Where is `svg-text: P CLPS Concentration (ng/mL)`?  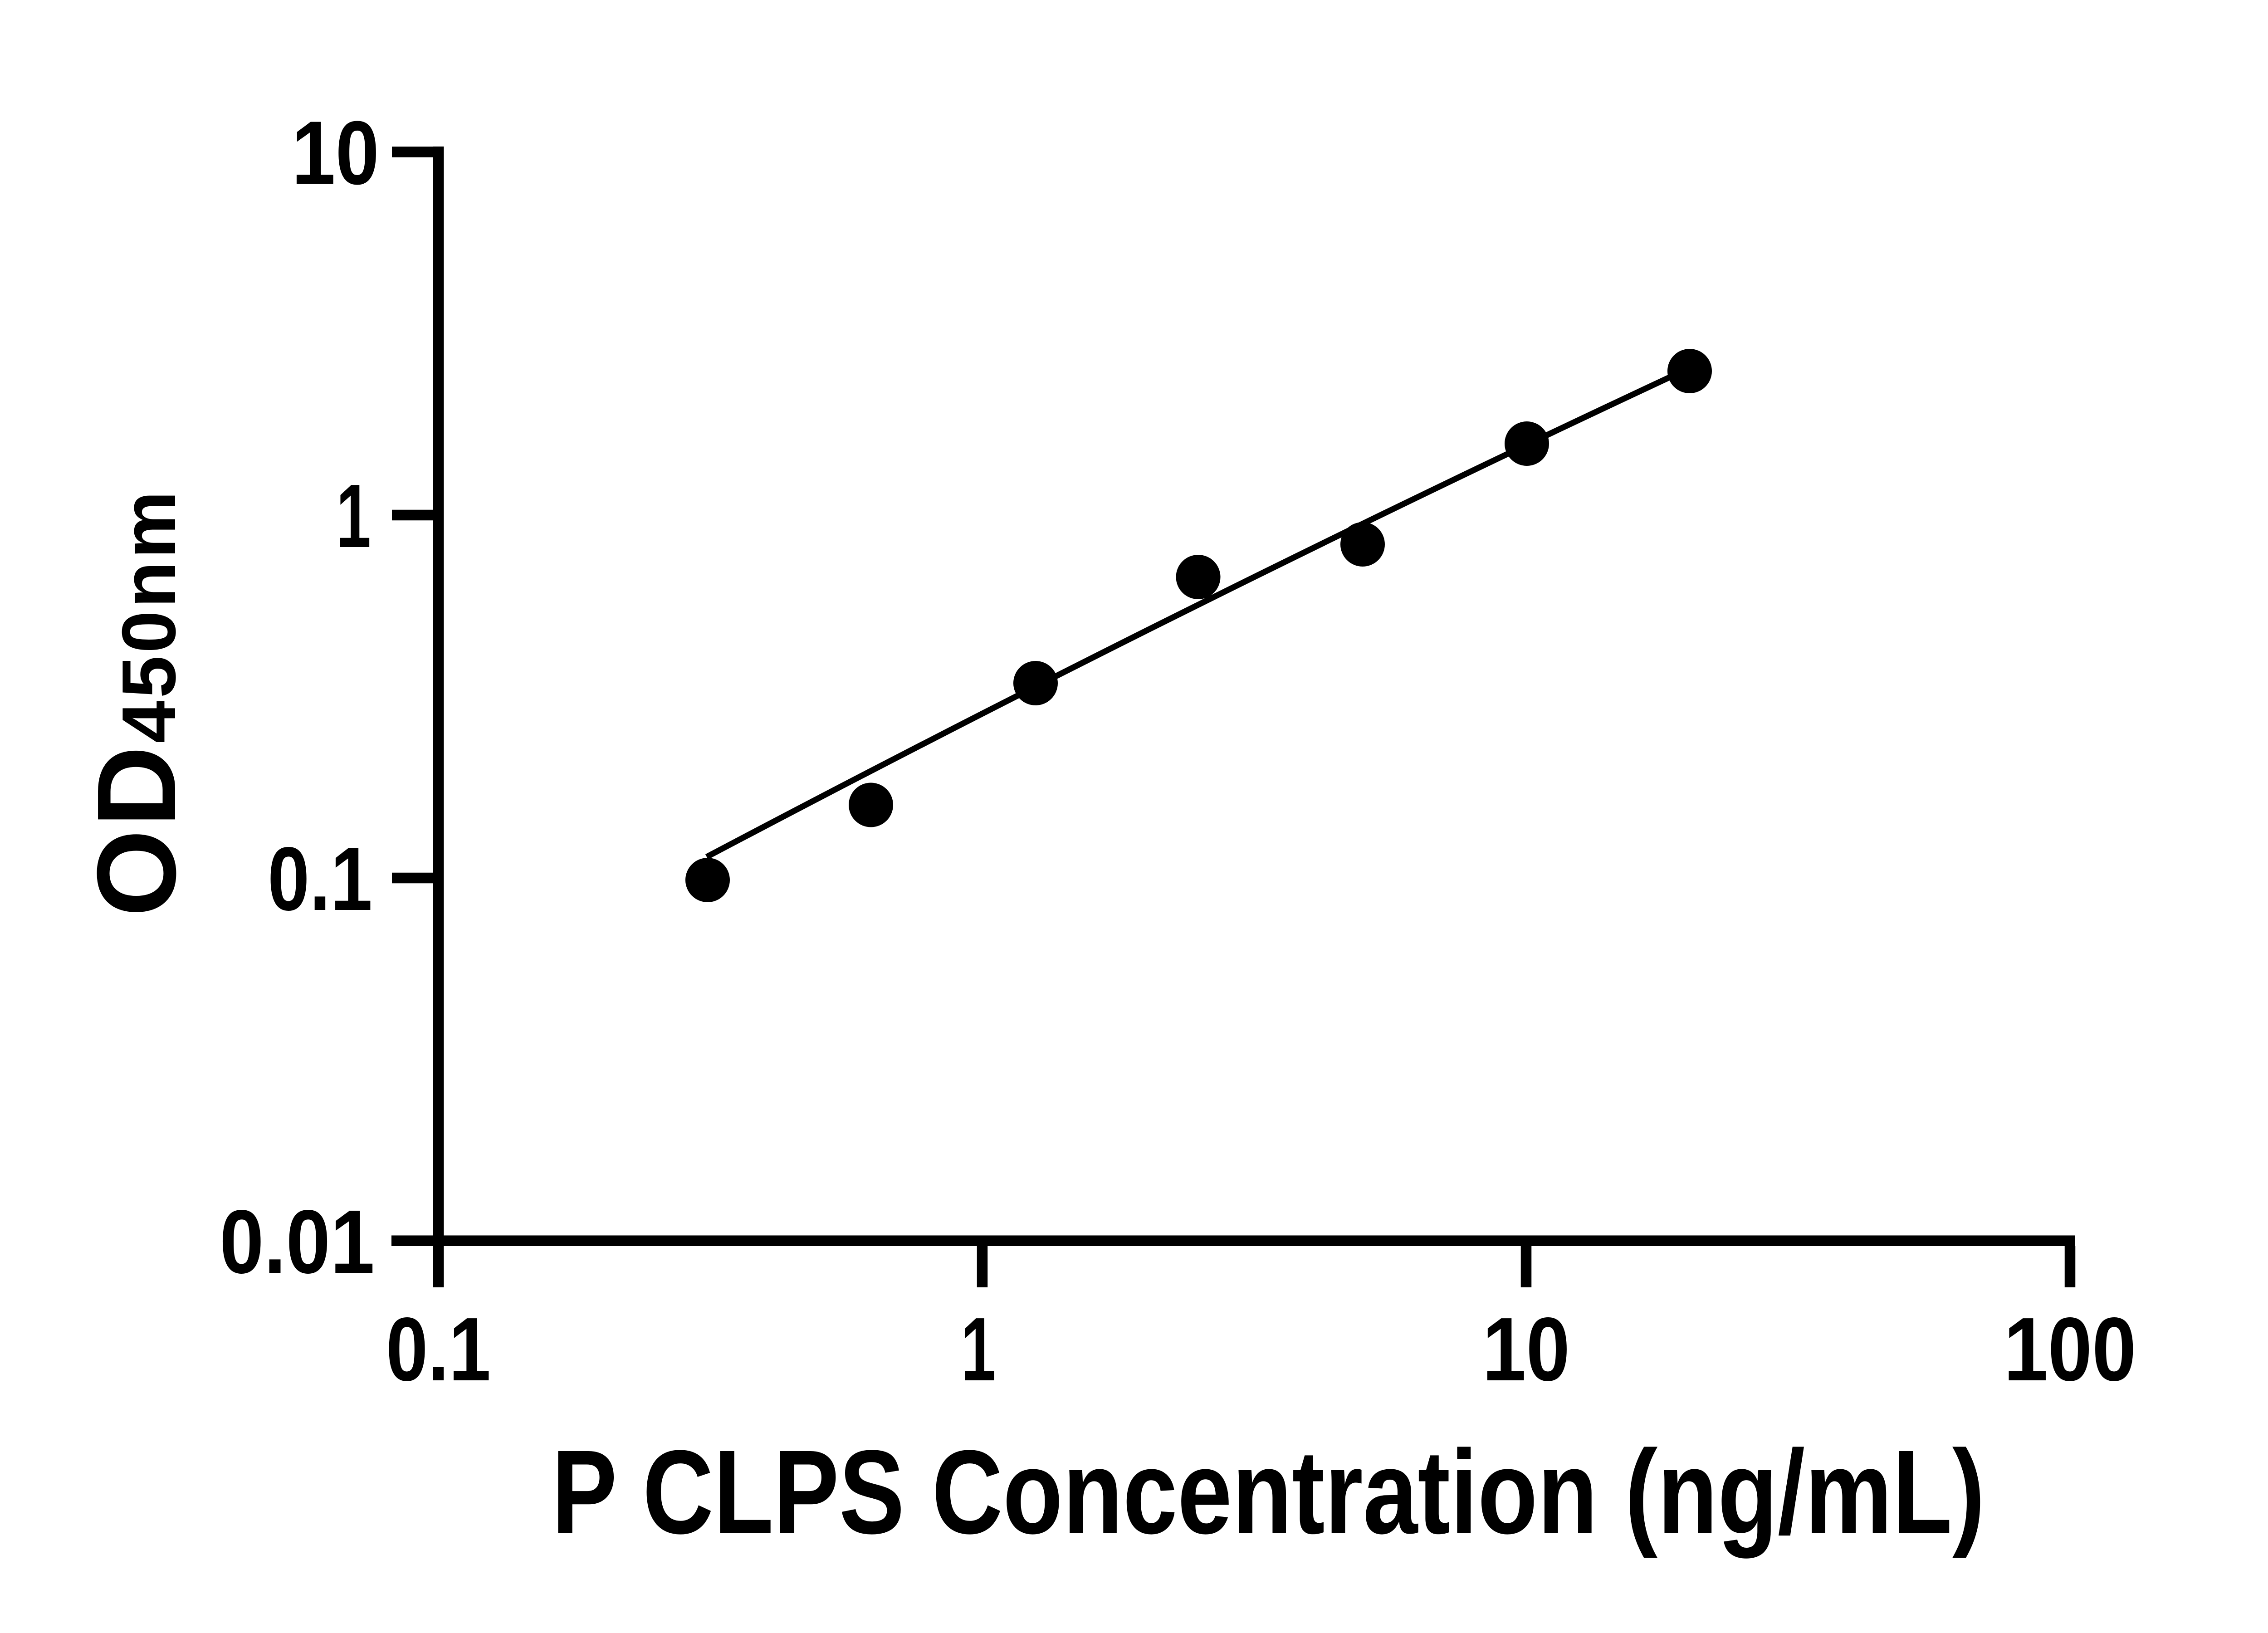
svg-text: P CLPS Concentration (ng/mL) is located at coordinates (1269, 1492).